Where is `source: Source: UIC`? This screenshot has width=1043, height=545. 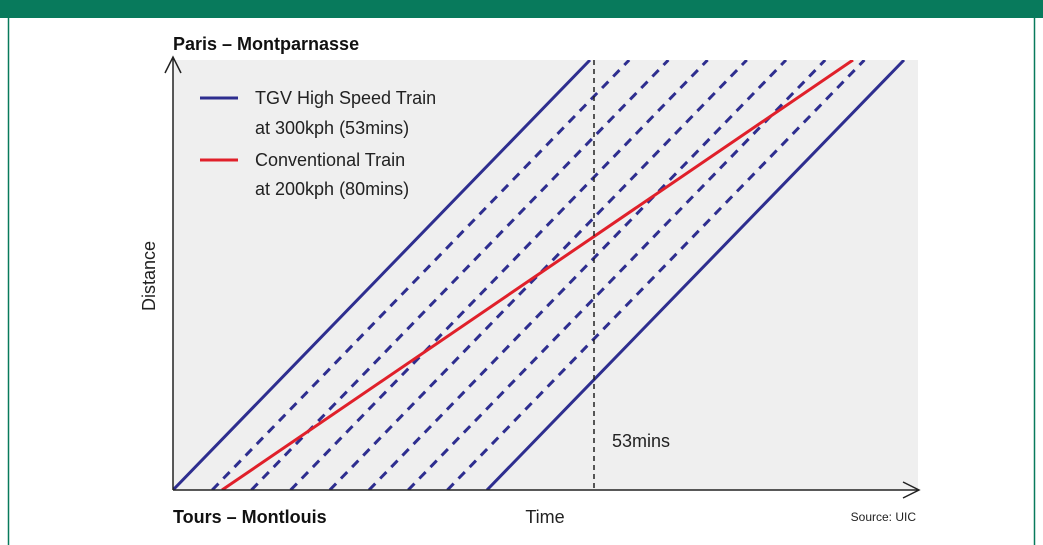
source: Source: UIC is located at coordinates (884, 517).